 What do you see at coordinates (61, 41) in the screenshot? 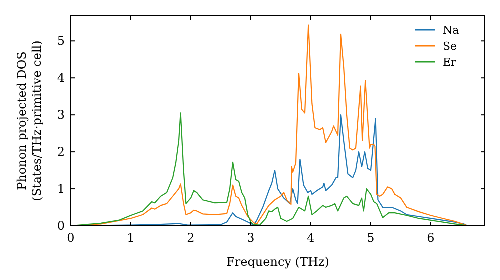
I see `y-tick-label: 5` at bounding box center [61, 41].